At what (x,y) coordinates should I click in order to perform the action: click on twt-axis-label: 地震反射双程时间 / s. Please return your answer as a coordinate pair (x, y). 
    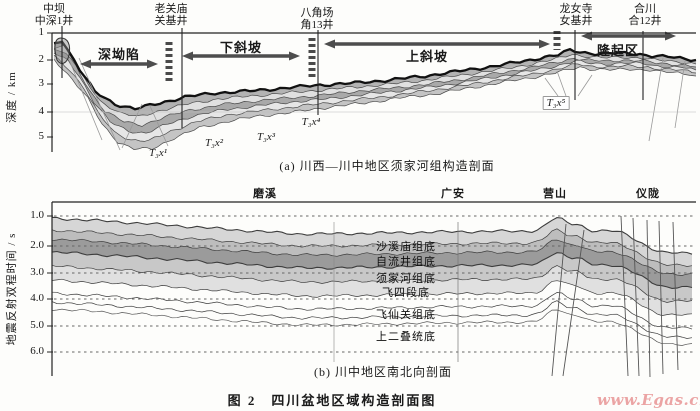
    Looking at the image, I should click on (12, 289).